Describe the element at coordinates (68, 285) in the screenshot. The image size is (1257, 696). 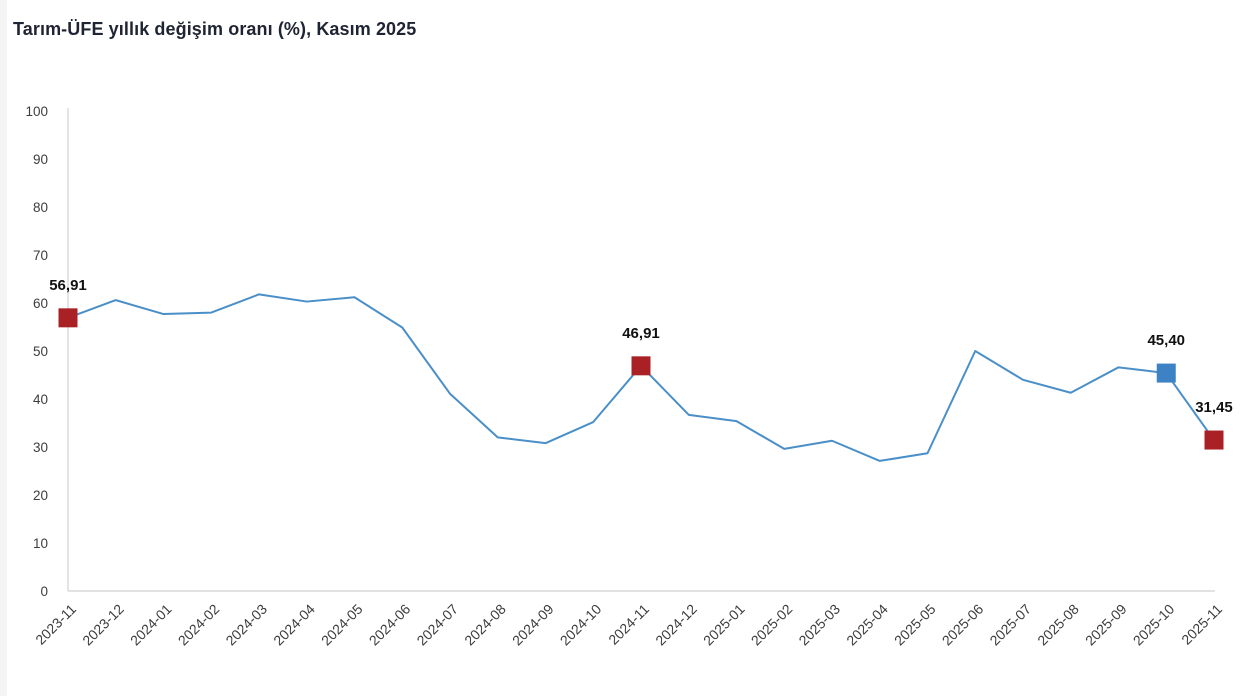
I see `data-point-label: 56,91` at that location.